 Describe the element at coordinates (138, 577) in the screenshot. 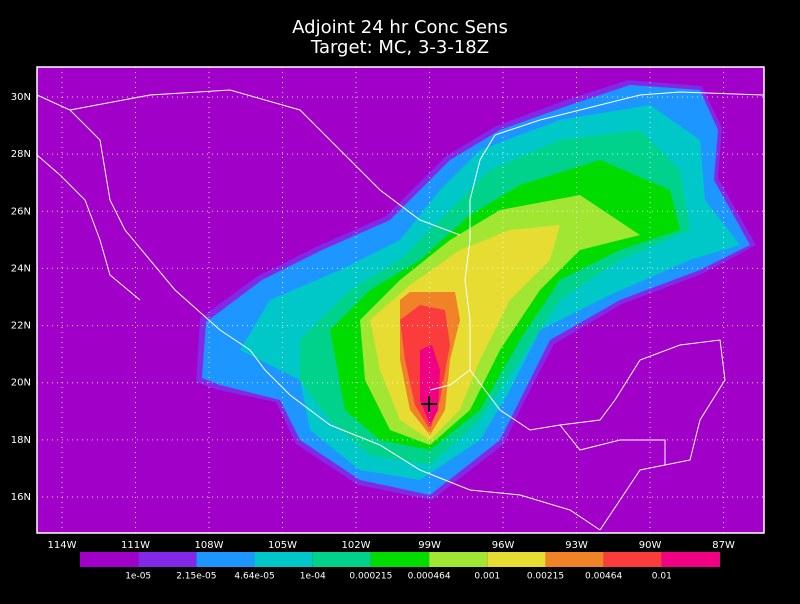

I see `colorbar-label: 1e-05` at that location.